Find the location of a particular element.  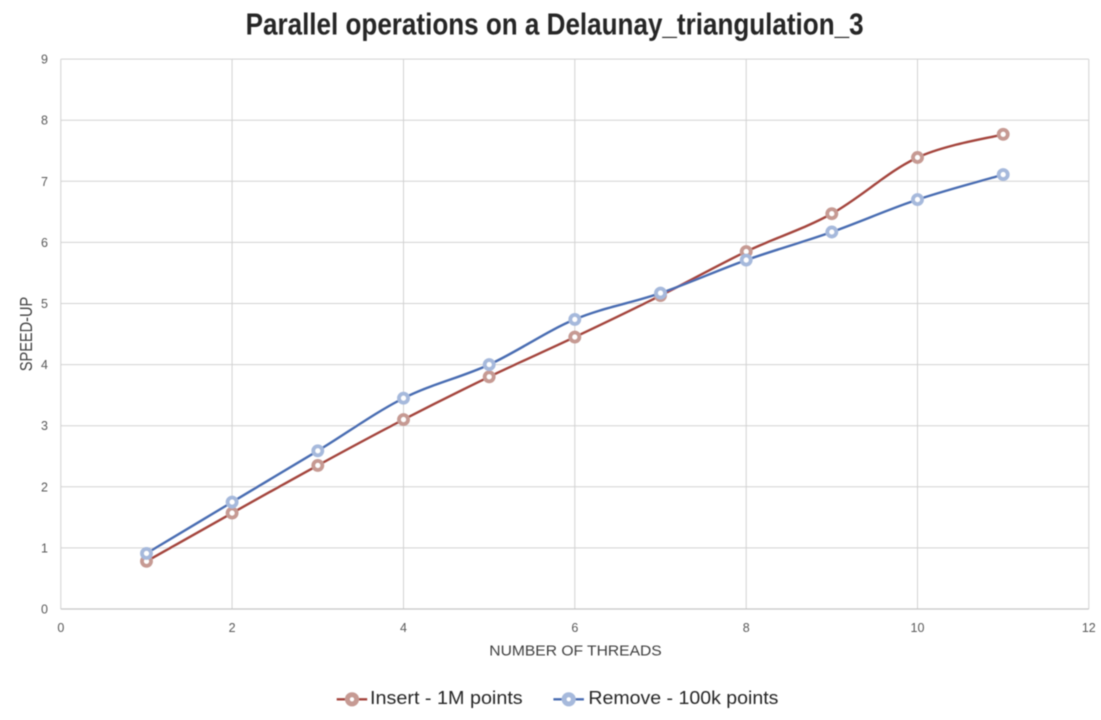

svg-text: NUMBER OF THREADS is located at coordinates (575, 652).